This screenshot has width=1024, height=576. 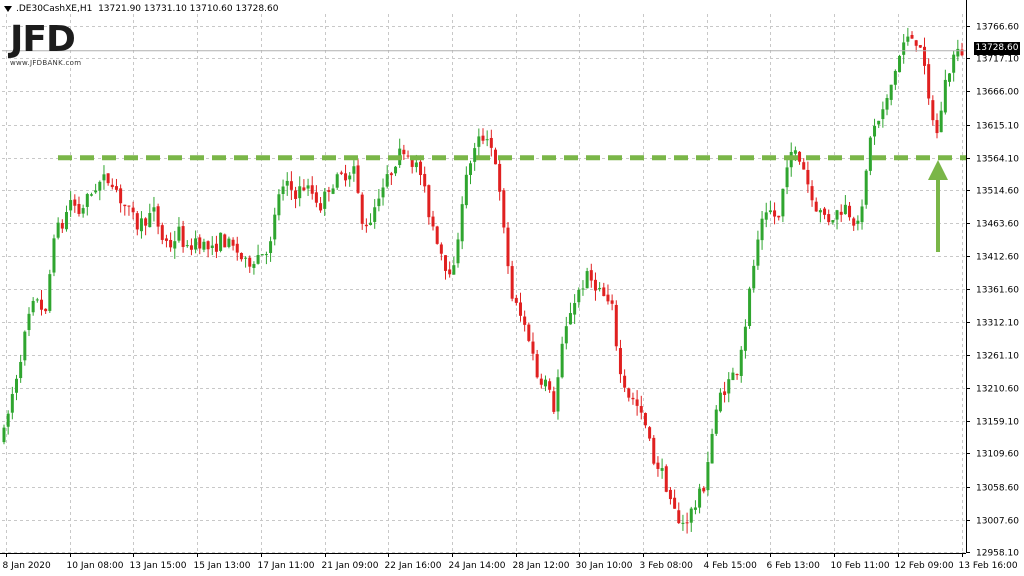 What do you see at coordinates (667, 566) in the screenshot?
I see `x-tick-label: 3 Feb 08:00` at bounding box center [667, 566].